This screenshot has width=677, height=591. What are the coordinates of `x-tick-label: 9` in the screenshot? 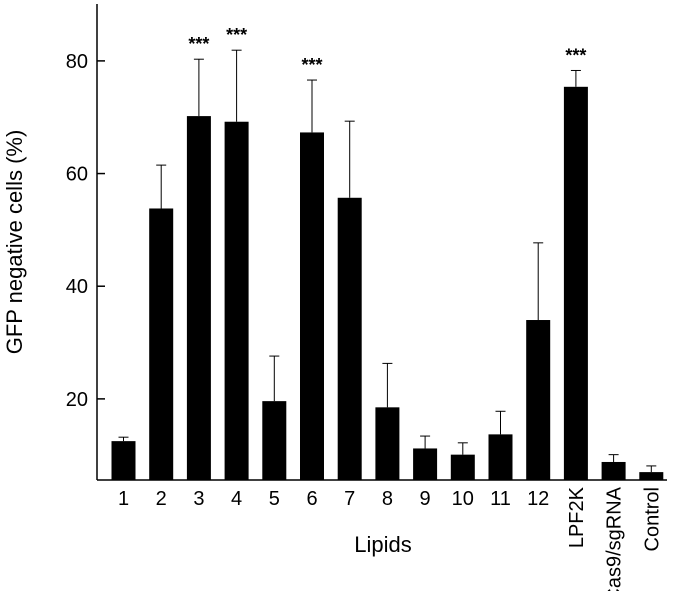 It's located at (425, 499).